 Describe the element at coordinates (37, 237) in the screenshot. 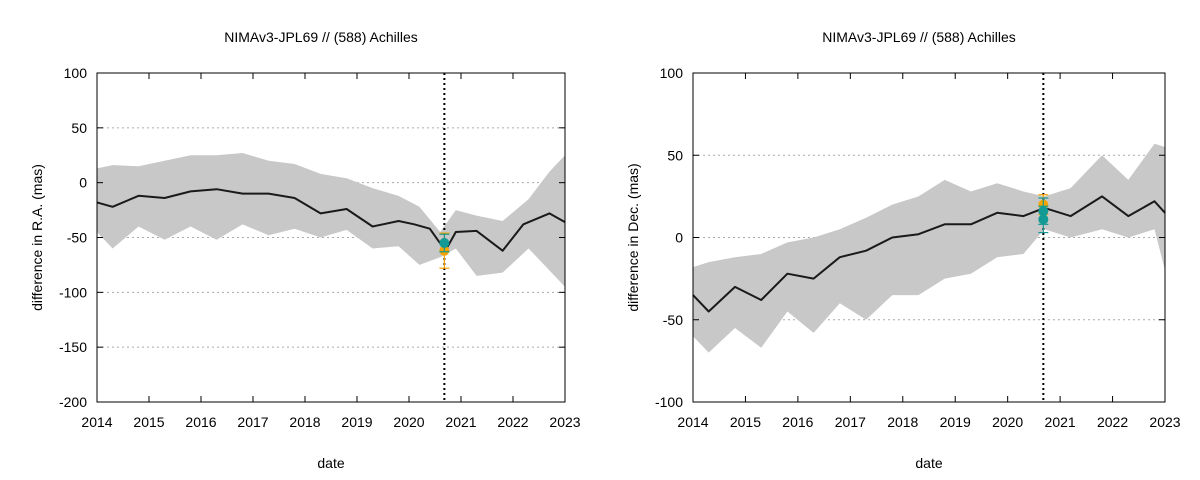

I see `y-axis-label: difference in R.A. (mas)` at that location.